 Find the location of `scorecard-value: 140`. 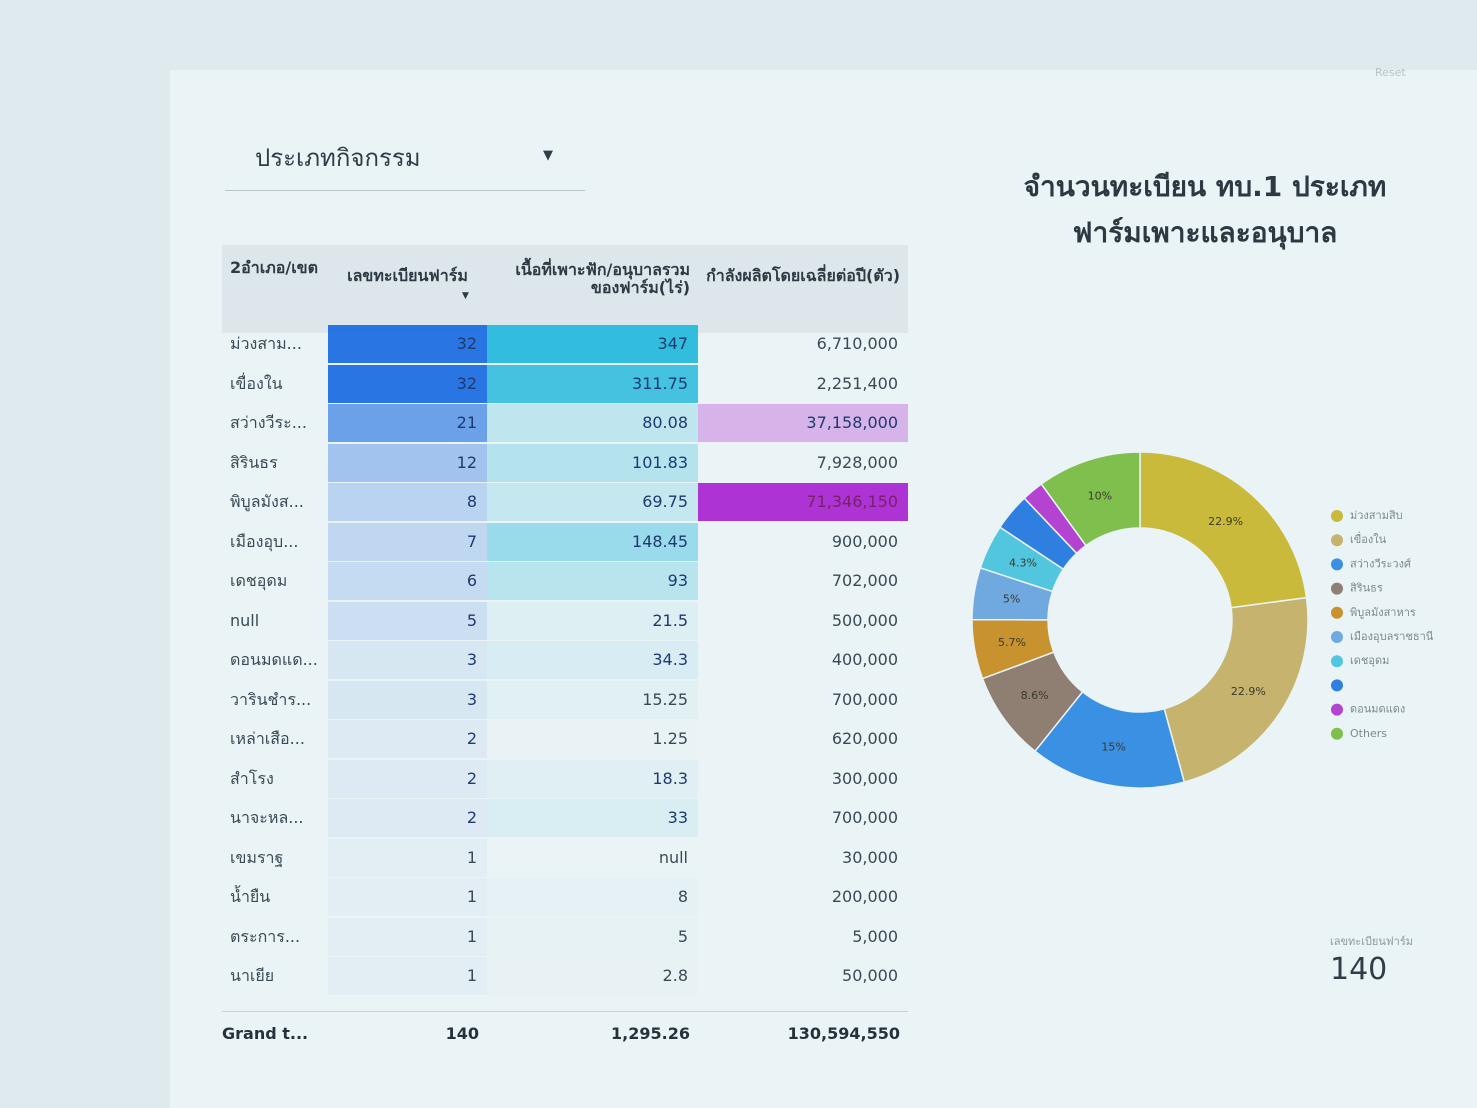

scorecard-value: 140 is located at coordinates (1359, 969).